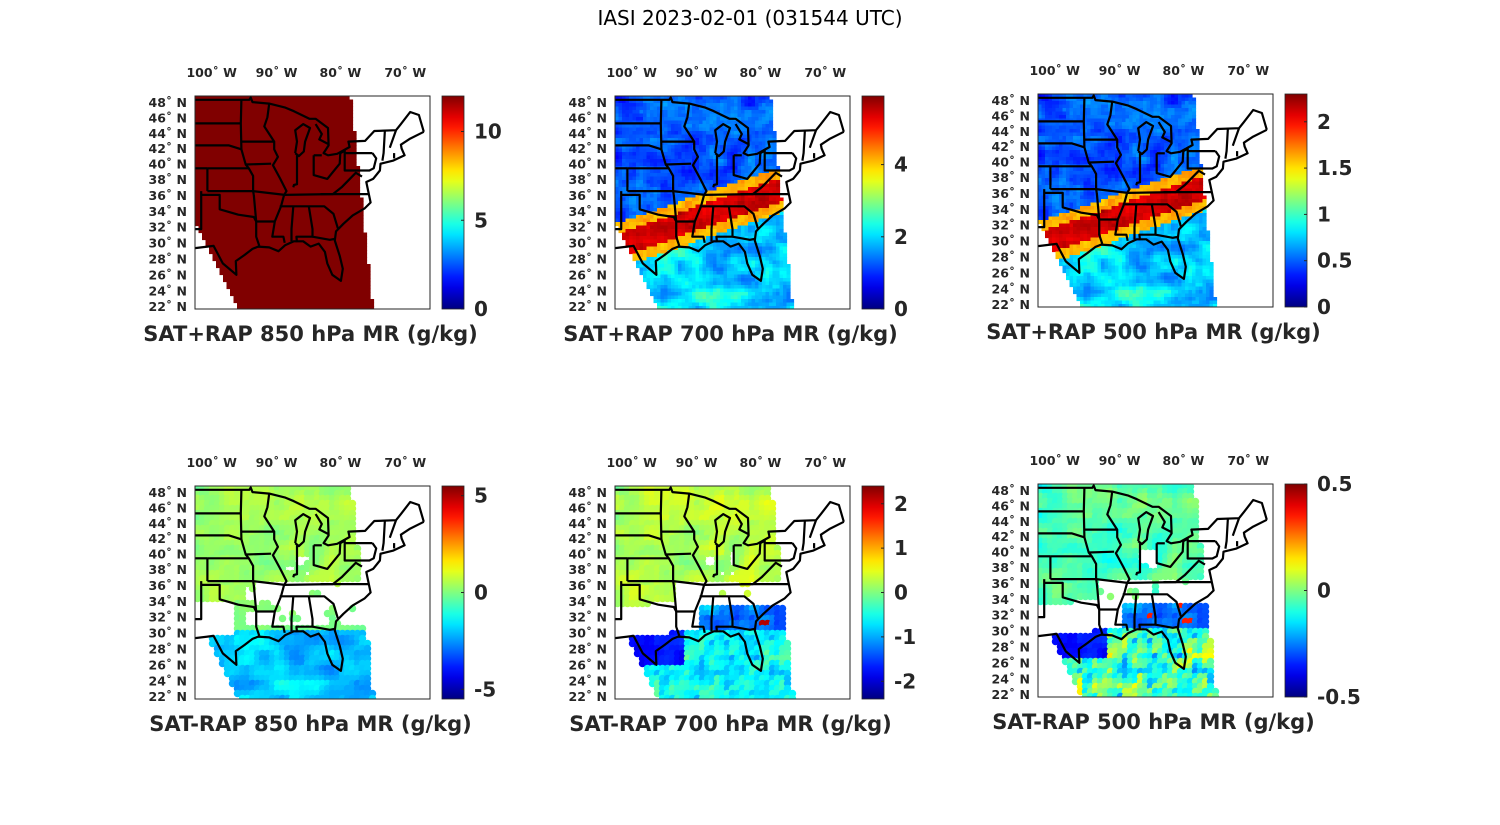 This screenshot has width=1500, height=825. What do you see at coordinates (485, 689) in the screenshot?
I see `colorbar-tick-label: -5` at bounding box center [485, 689].